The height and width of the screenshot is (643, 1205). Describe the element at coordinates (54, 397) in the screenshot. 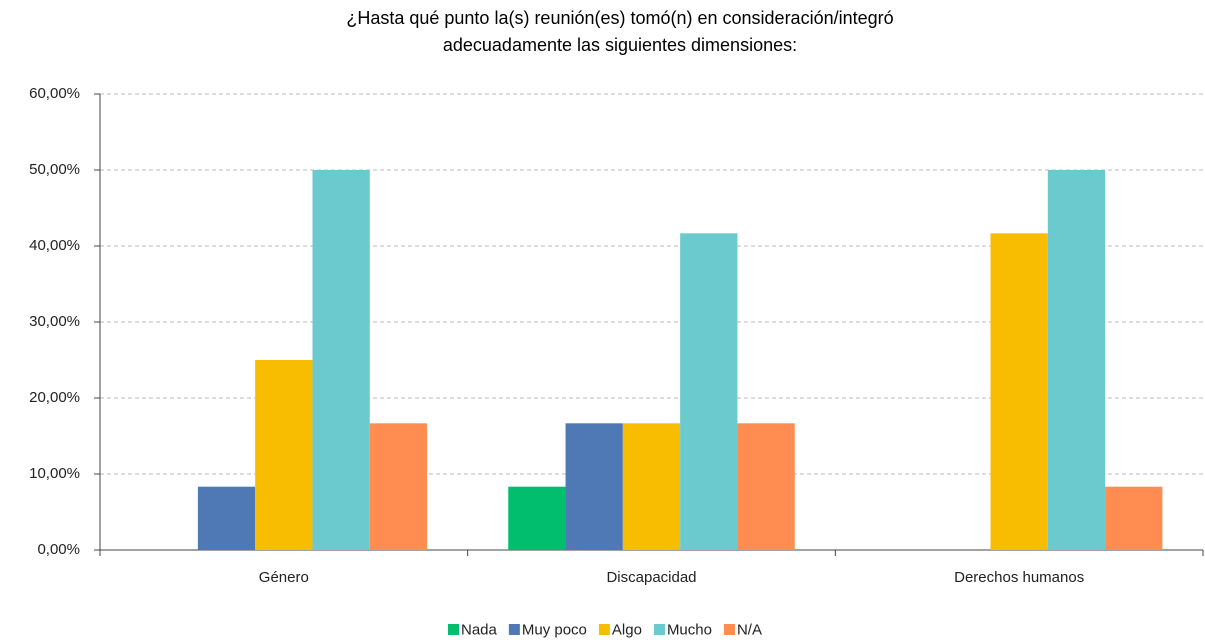

I see `y-tick-label: 20,00%` at that location.